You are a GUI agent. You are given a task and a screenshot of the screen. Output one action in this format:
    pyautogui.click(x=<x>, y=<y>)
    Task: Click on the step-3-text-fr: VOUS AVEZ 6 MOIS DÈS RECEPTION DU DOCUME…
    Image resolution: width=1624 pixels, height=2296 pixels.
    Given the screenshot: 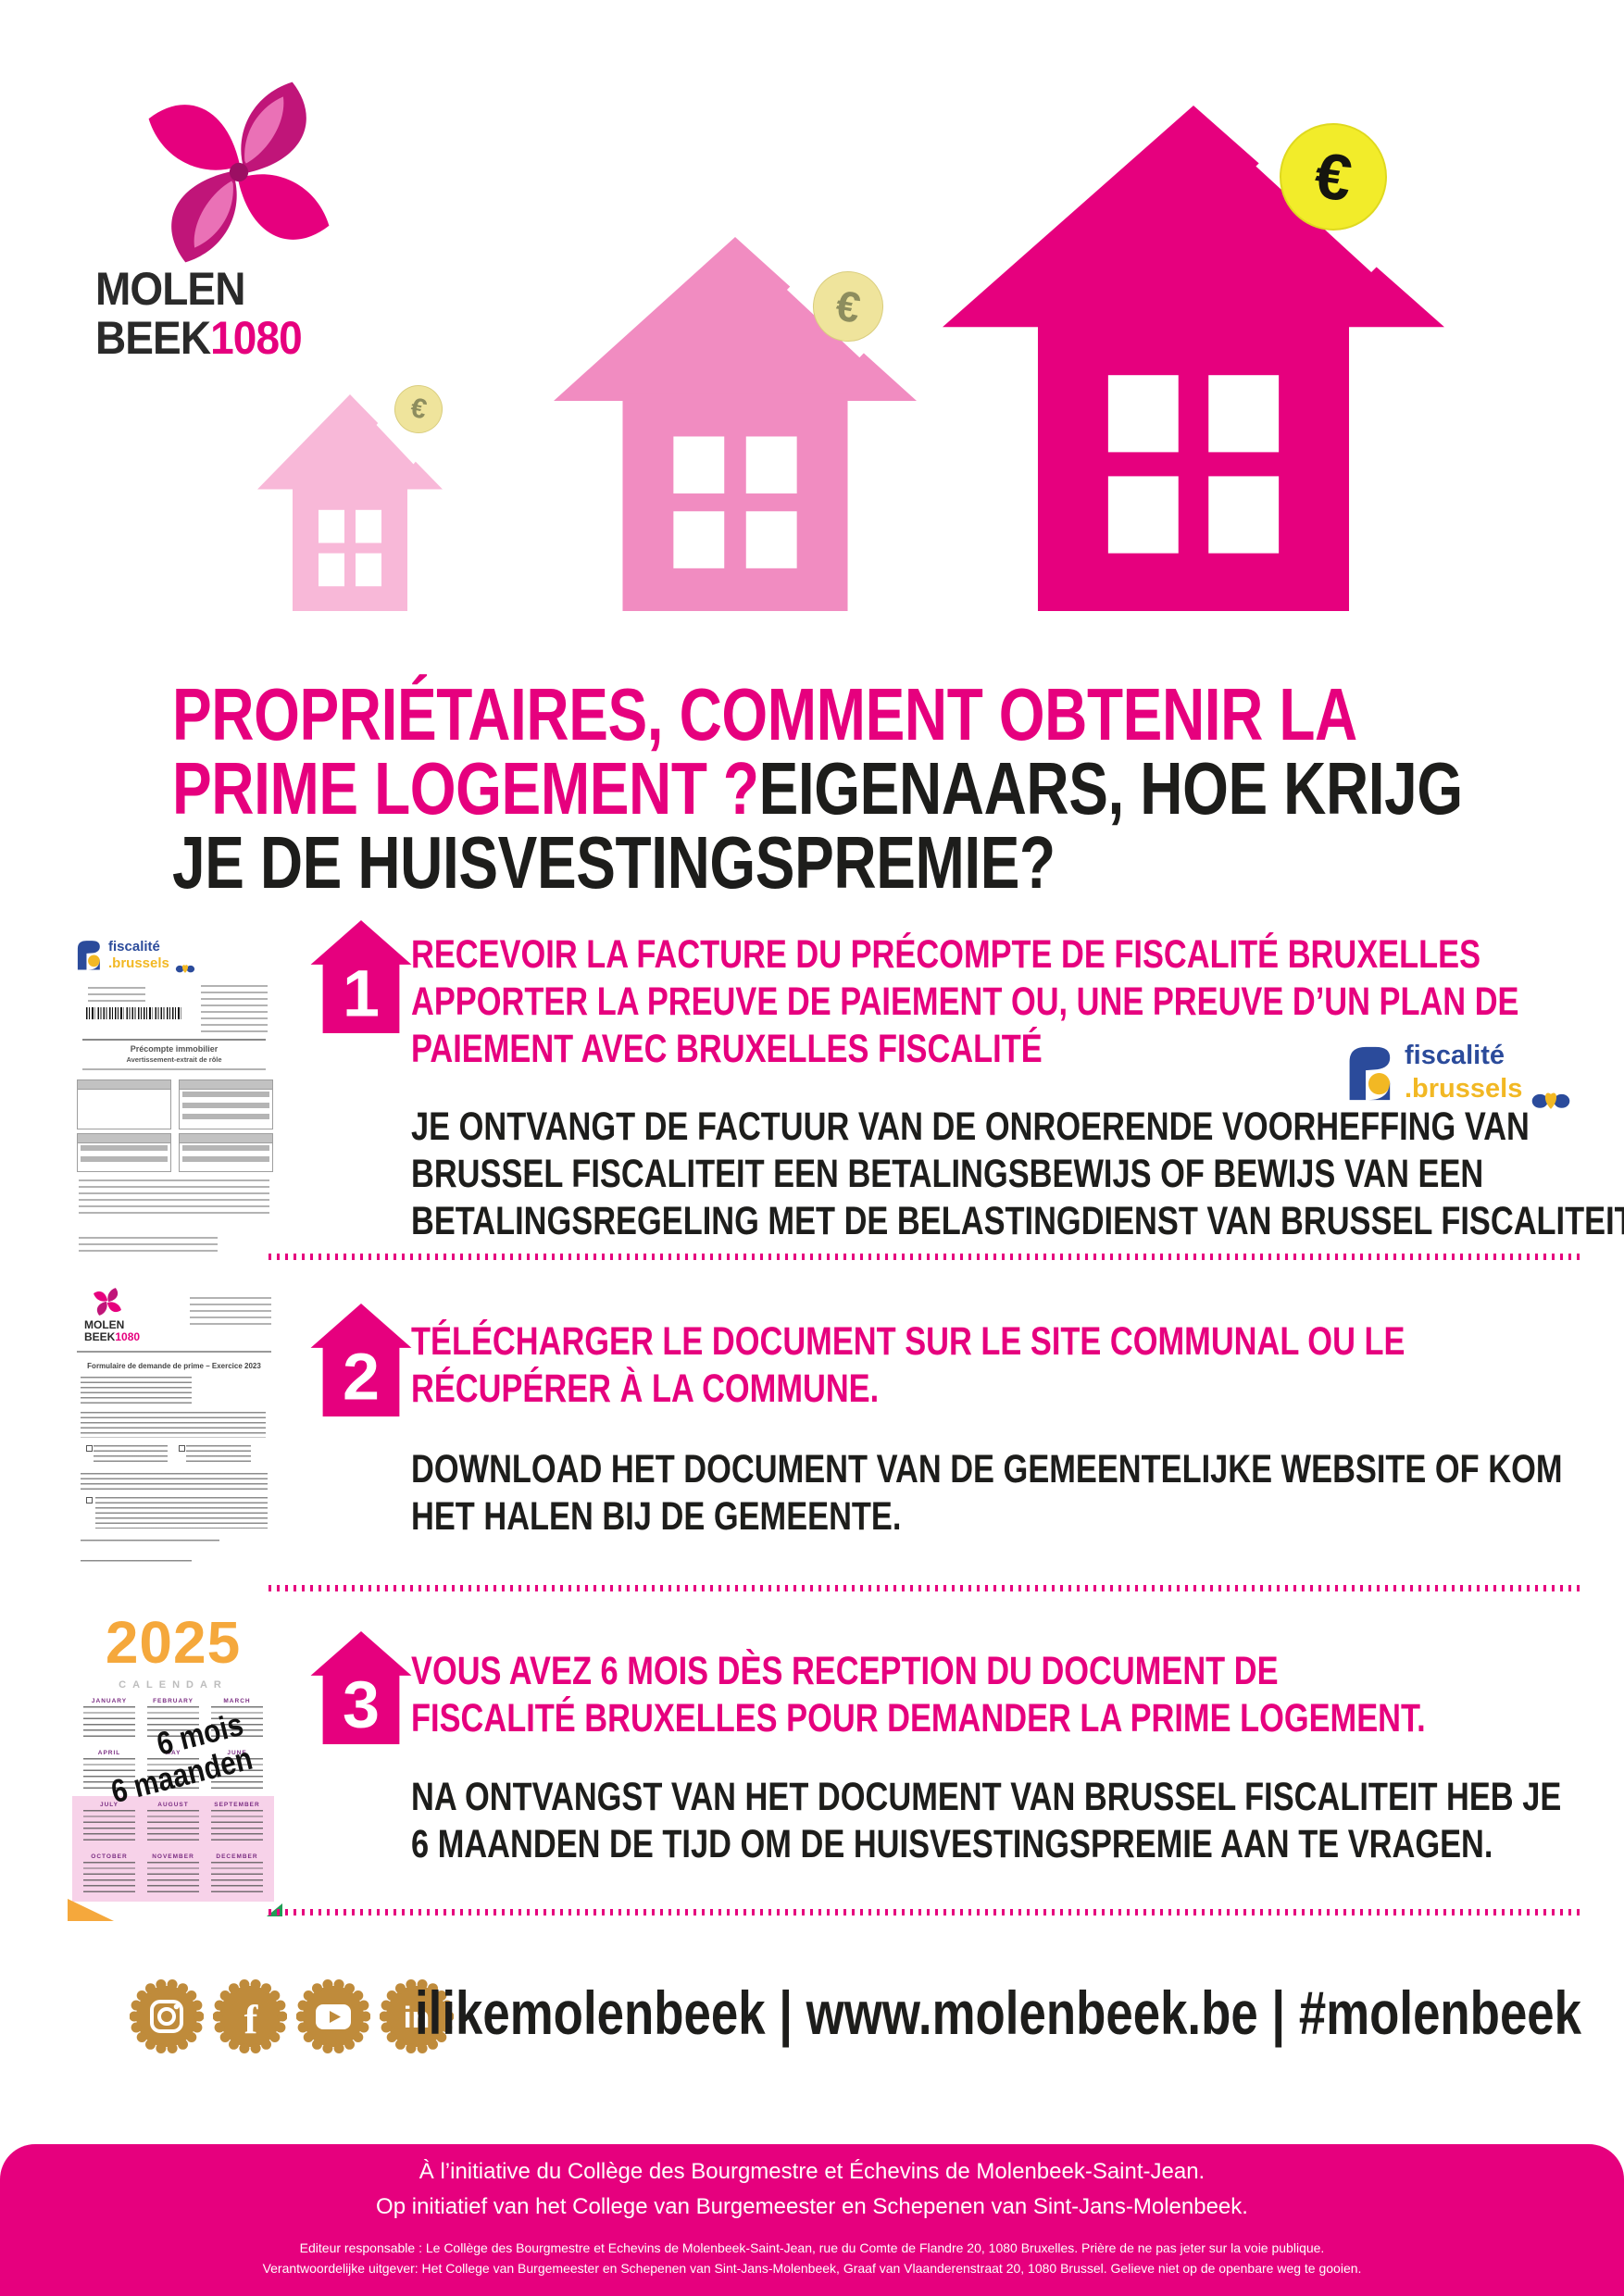 What is the action you would take?
    pyautogui.click(x=918, y=1695)
    